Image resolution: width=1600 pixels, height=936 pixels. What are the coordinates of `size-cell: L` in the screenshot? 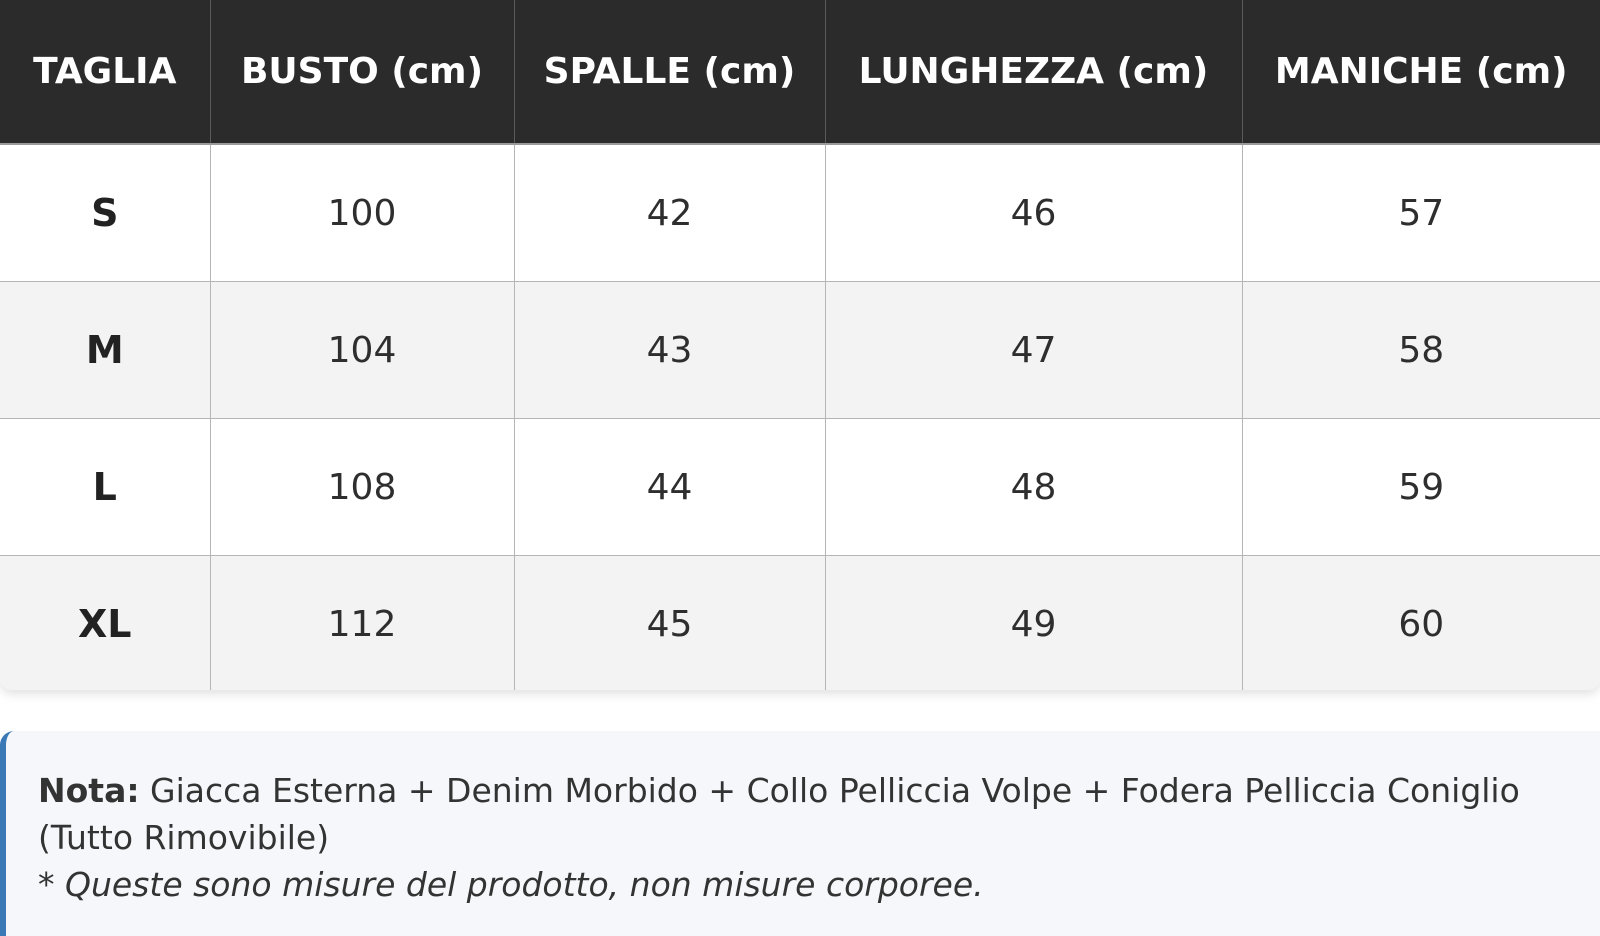 It's located at (105, 487).